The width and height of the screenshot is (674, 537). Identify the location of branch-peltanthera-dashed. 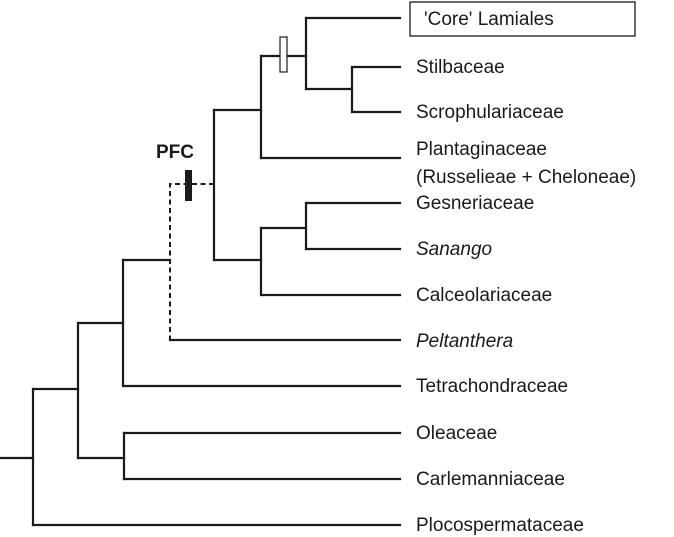
(191, 261).